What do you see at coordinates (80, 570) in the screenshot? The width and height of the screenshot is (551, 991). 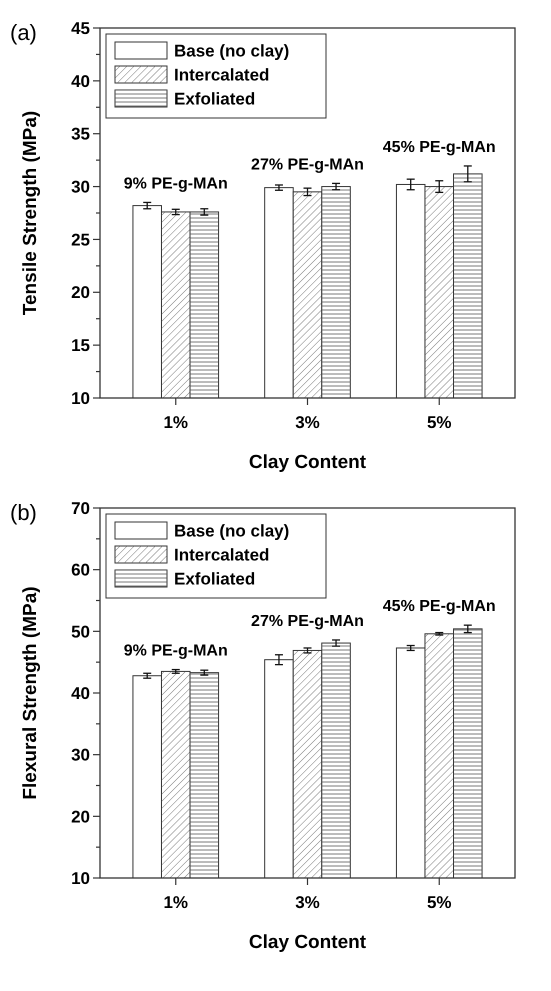 I see `y-tick-label: 60` at bounding box center [80, 570].